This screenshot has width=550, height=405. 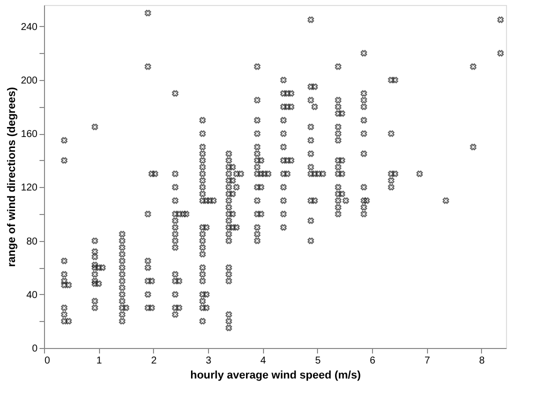 I want to click on x-tick-label: 6, so click(x=373, y=361).